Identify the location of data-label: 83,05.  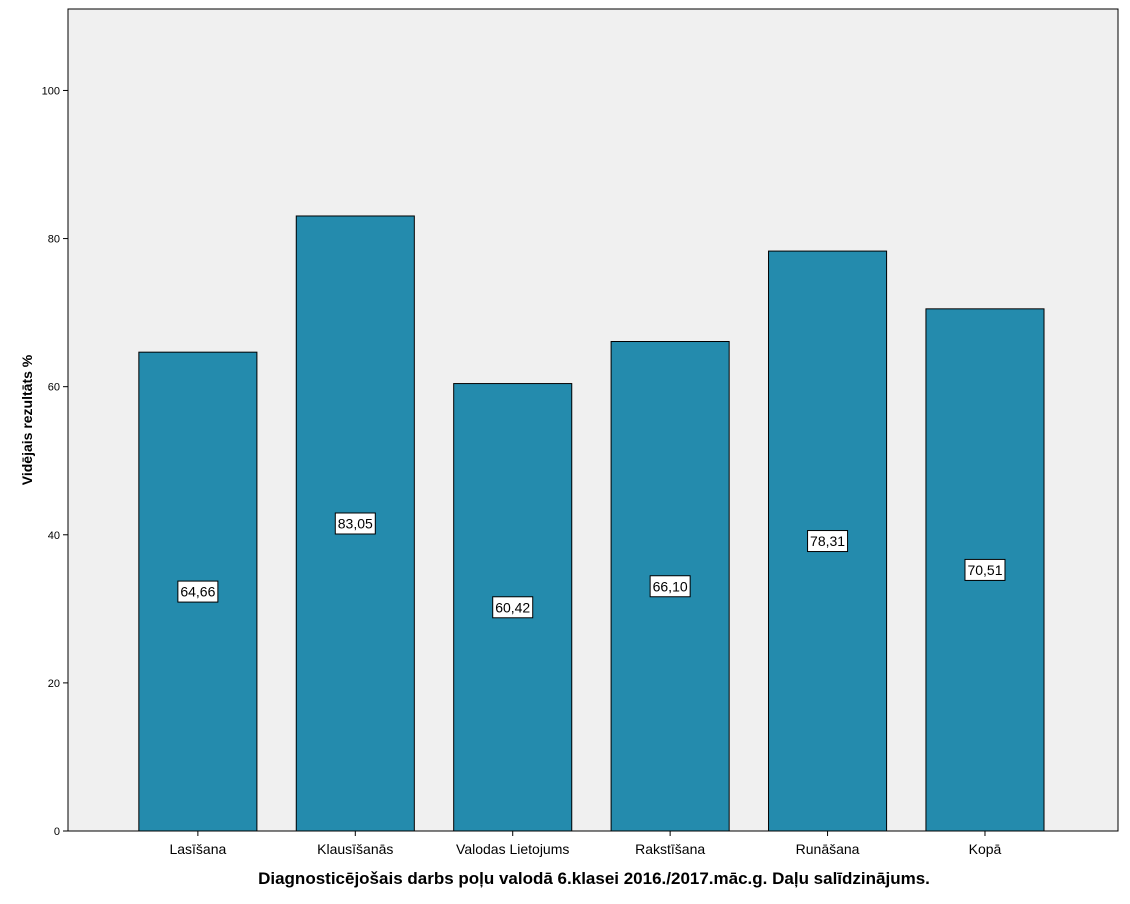
(355, 523).